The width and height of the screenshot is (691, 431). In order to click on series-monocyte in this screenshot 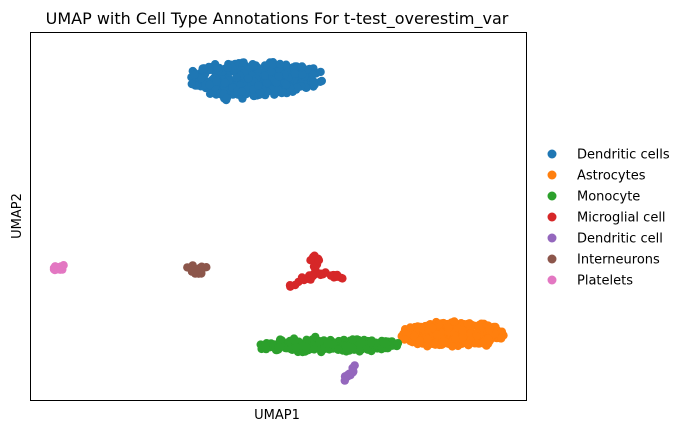, I will do `click(329, 344)`.